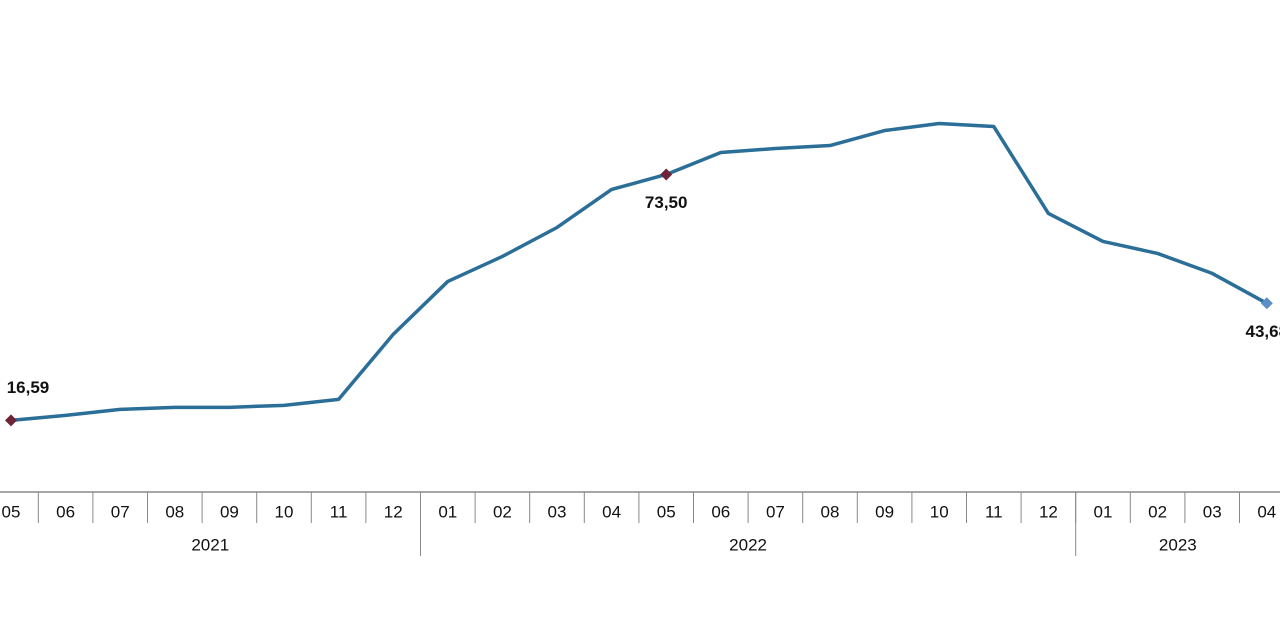  Describe the element at coordinates (666, 202) in the screenshot. I see `value-label: 73,50` at that location.